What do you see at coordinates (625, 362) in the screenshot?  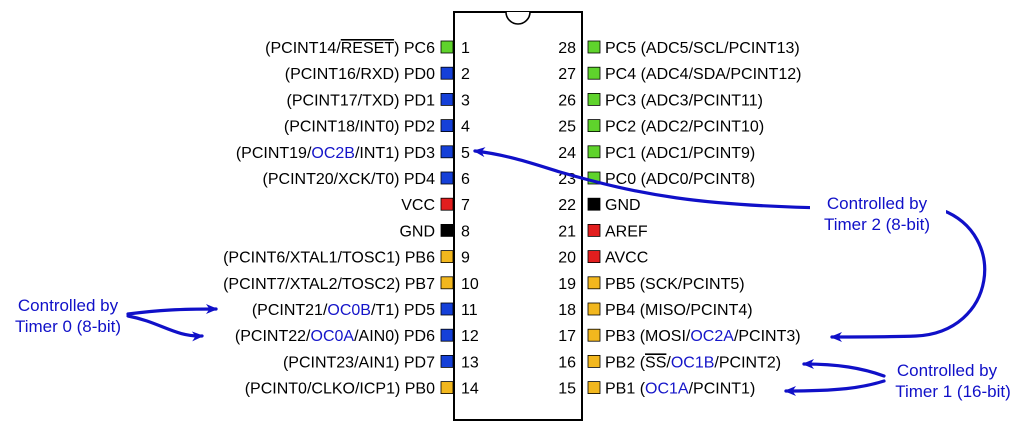 I see `pin-16-label-segment: PB2 (` at bounding box center [625, 362].